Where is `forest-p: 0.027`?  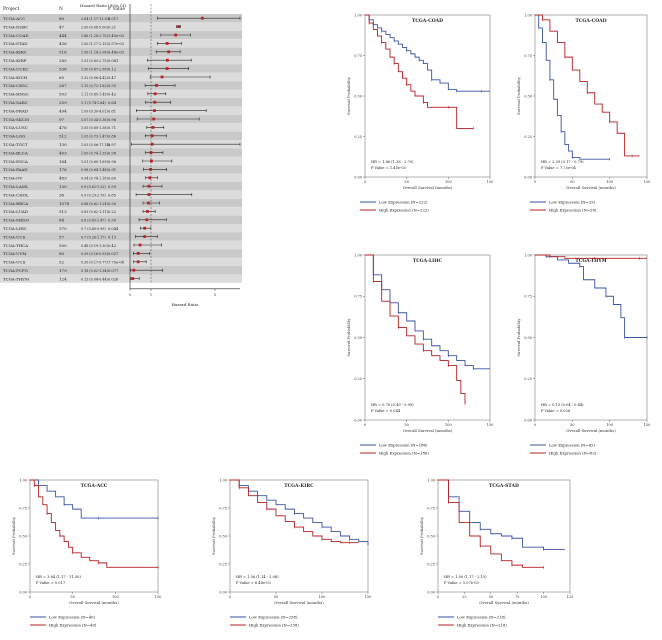 forest-p: 0.027 is located at coordinates (113, 254).